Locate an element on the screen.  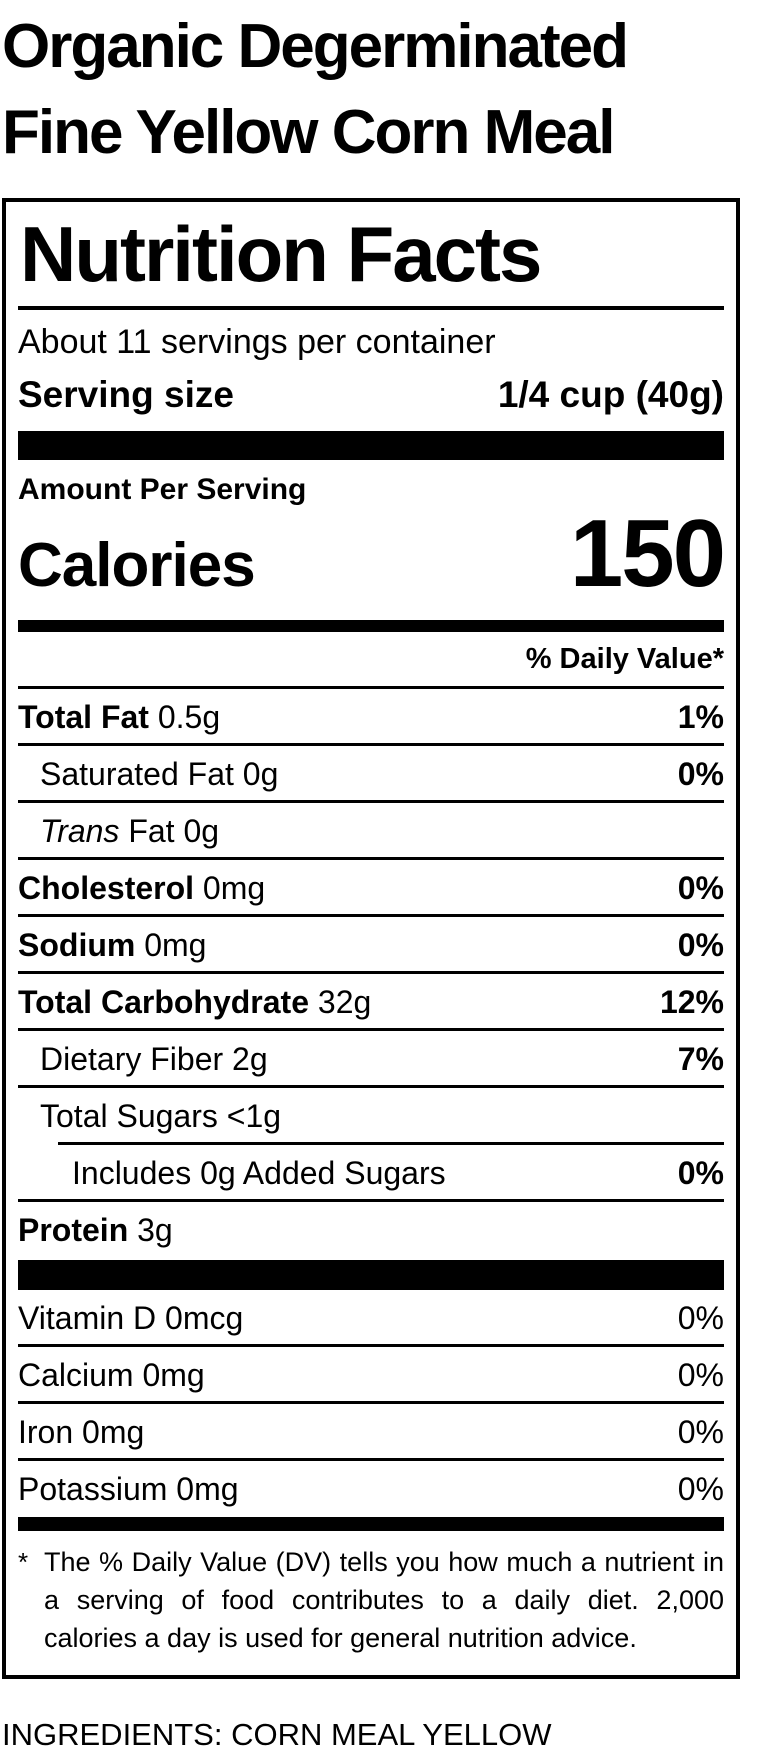
nutrient-row-sodium: Sodium 0mg 0% is located at coordinates (371, 945).